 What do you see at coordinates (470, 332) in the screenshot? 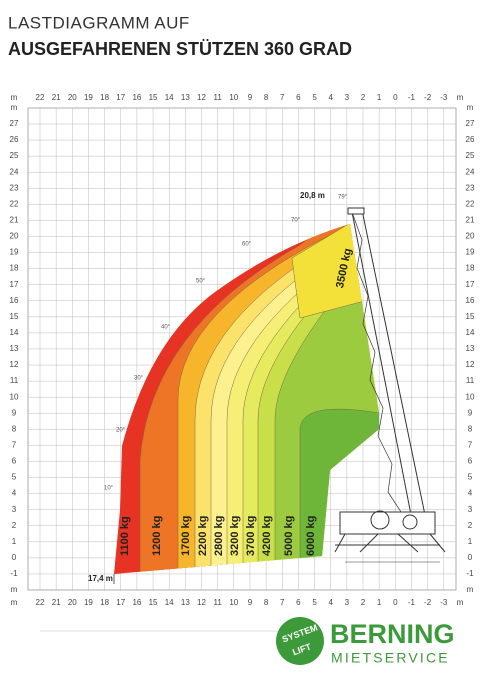
I see `y-tick-label: 14` at bounding box center [470, 332].